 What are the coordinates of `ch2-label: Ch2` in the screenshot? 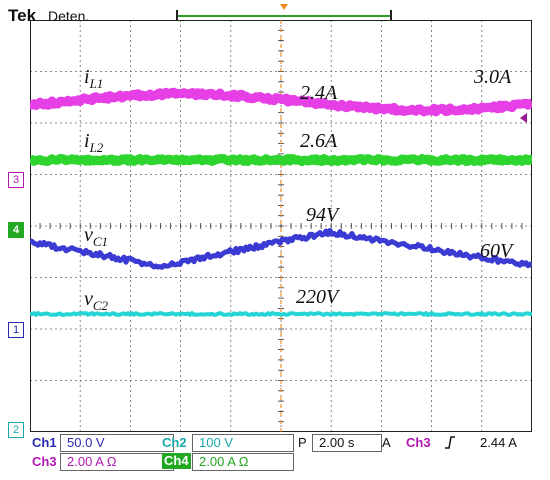 It's located at (174, 442).